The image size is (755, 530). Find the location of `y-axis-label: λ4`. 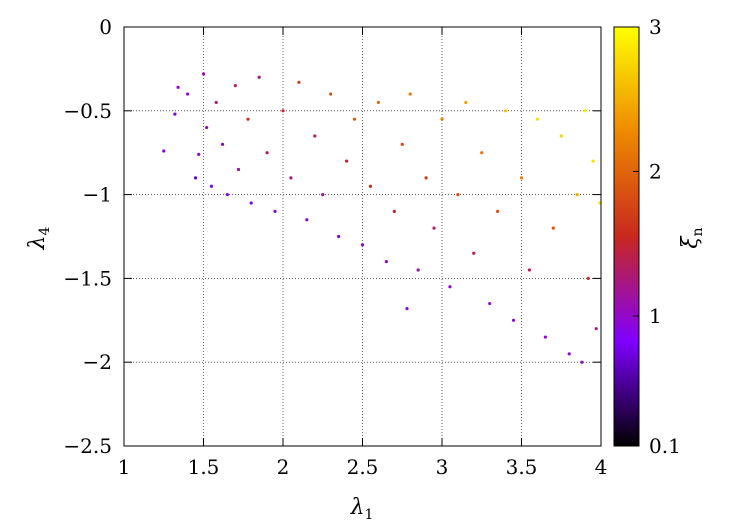

y-axis-label: λ4 is located at coordinates (39, 238).